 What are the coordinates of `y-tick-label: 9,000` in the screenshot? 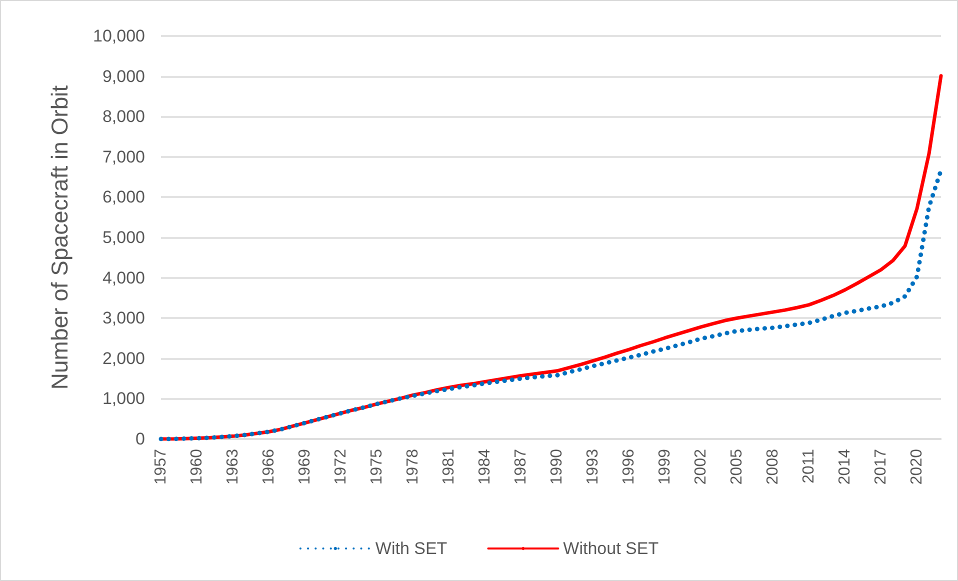 It's located at (123, 76).